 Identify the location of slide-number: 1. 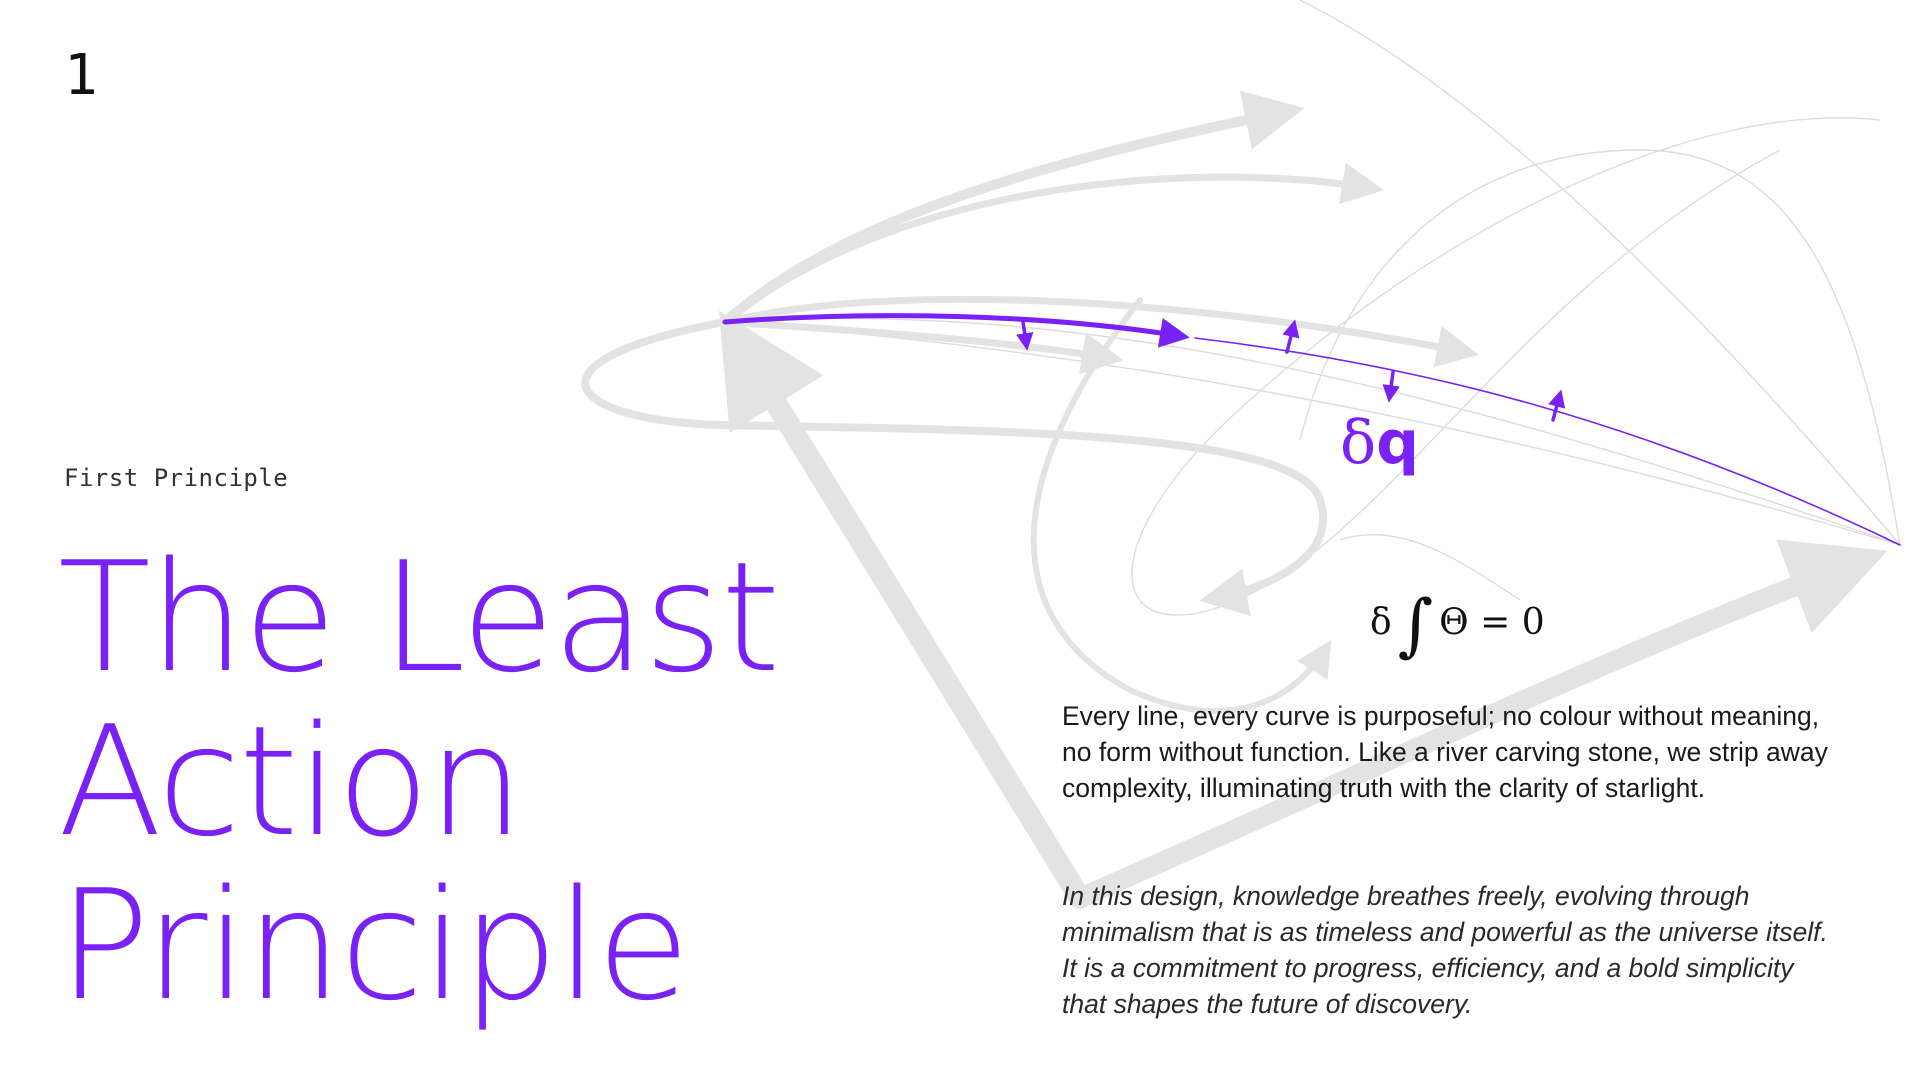
(81, 75).